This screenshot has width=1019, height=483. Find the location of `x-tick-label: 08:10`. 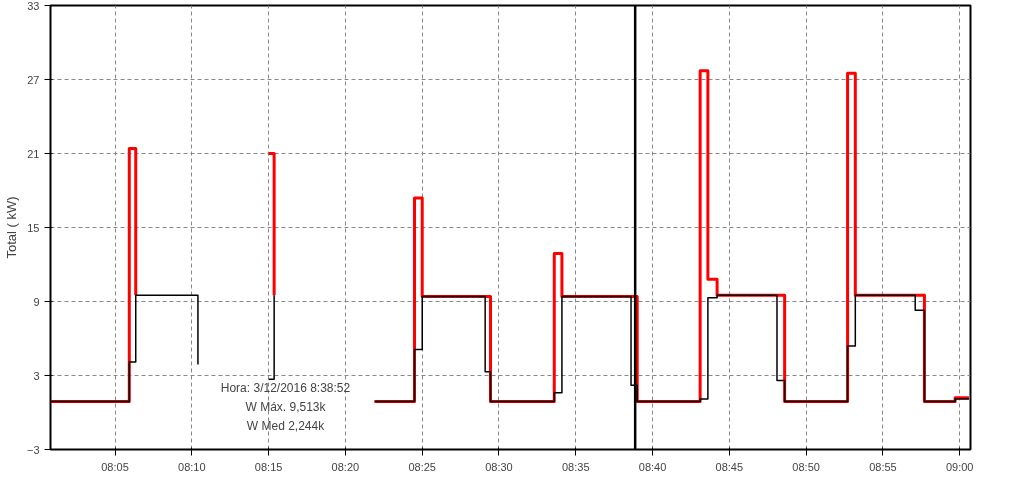

x-tick-label: 08:10 is located at coordinates (192, 466).